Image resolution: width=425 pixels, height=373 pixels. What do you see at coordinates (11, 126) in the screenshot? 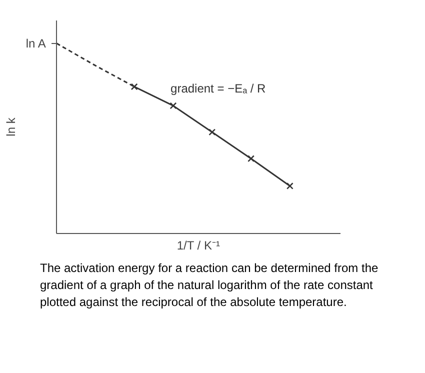
I see `y-axis-title: ln k` at bounding box center [11, 126].